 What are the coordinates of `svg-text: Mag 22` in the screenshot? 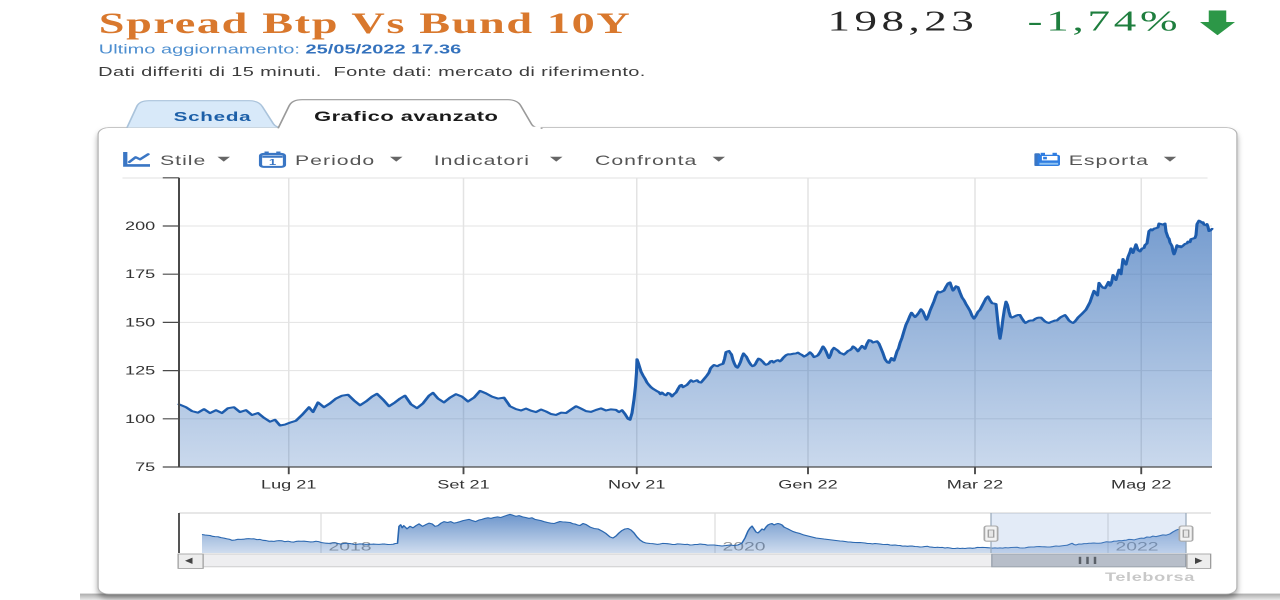 It's located at (1141, 485).